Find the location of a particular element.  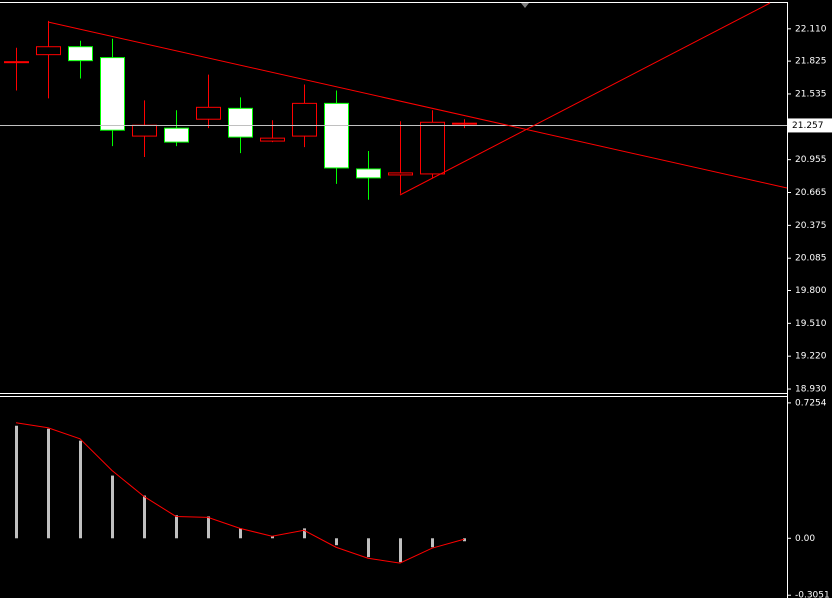

signal-line is located at coordinates (240, 493).